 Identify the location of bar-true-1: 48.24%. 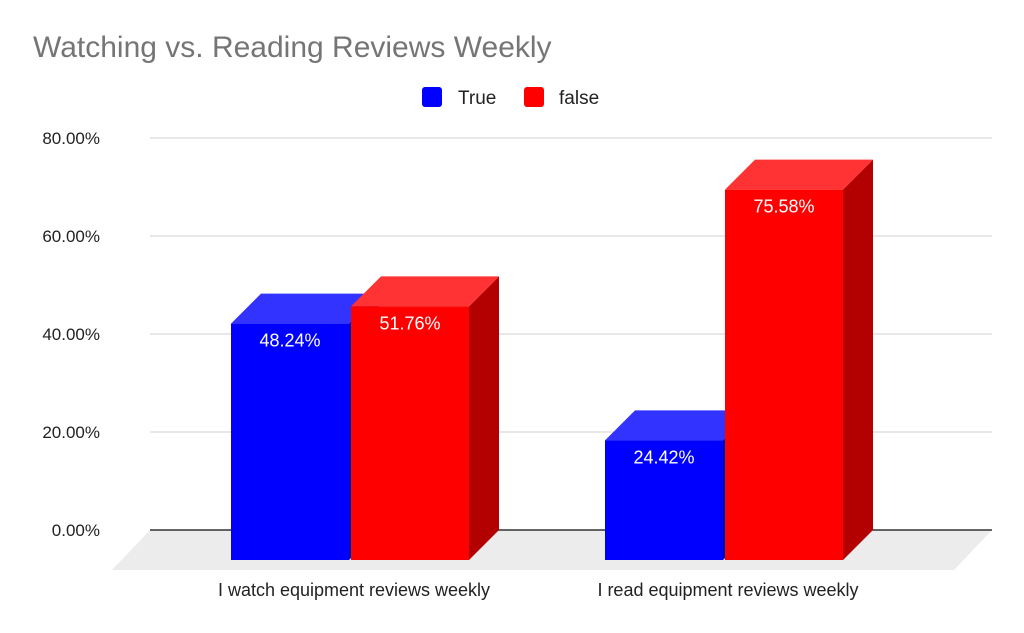
(305, 426).